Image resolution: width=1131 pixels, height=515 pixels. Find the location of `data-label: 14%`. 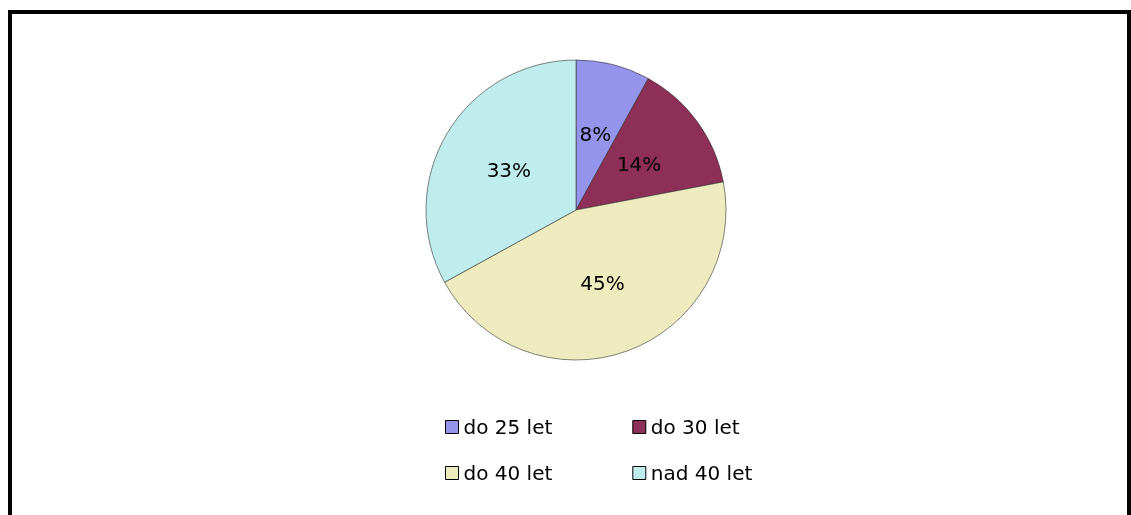

data-label: 14% is located at coordinates (639, 164).